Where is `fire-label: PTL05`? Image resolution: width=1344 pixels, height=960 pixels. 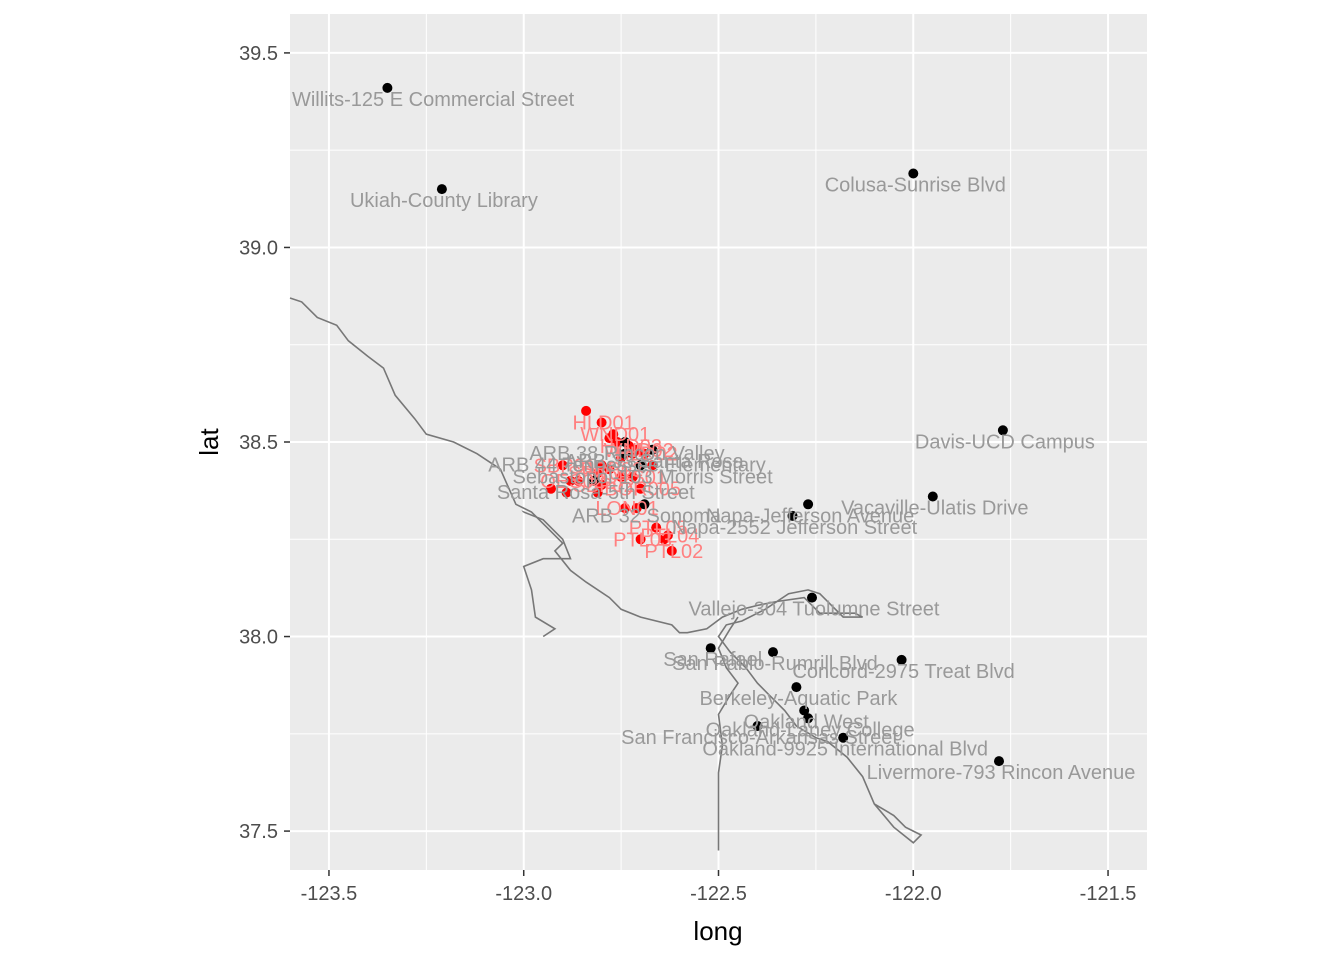 fire-label: PTL05 is located at coordinates (658, 529).